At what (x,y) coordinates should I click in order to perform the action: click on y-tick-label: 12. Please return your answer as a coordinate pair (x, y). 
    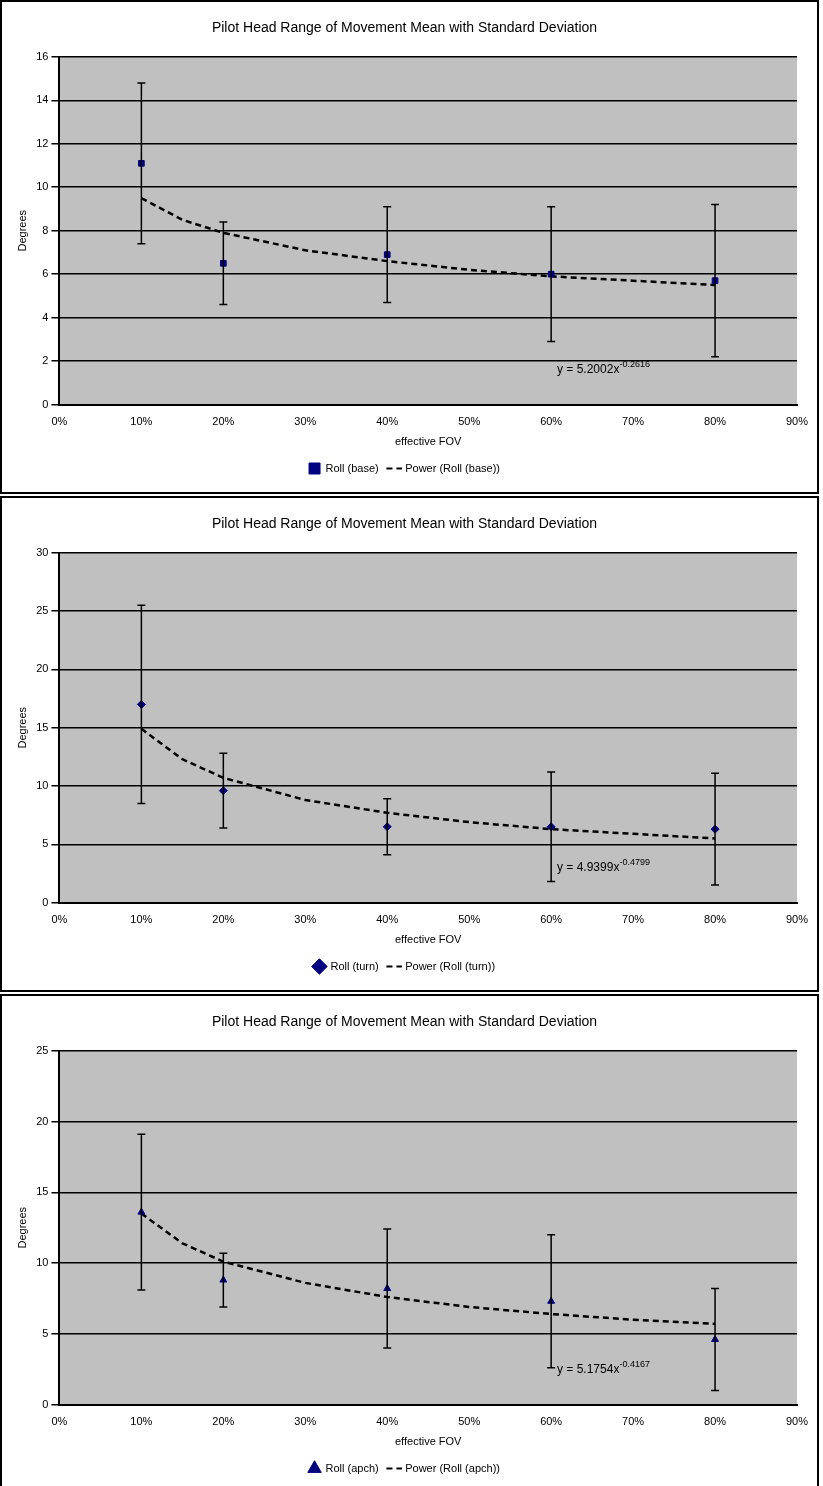
    Looking at the image, I should click on (42, 142).